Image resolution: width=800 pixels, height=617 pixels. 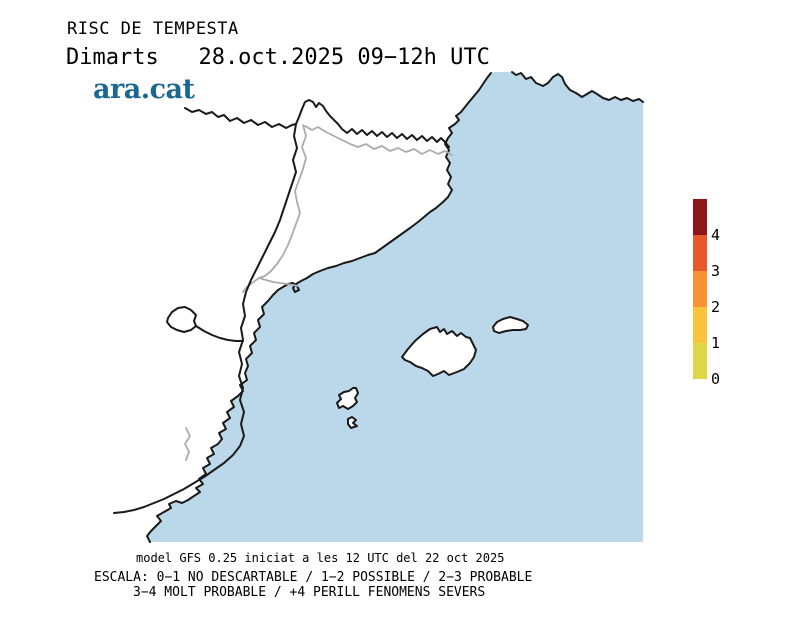 I want to click on pyrenees-border, so click(x=317, y=123).